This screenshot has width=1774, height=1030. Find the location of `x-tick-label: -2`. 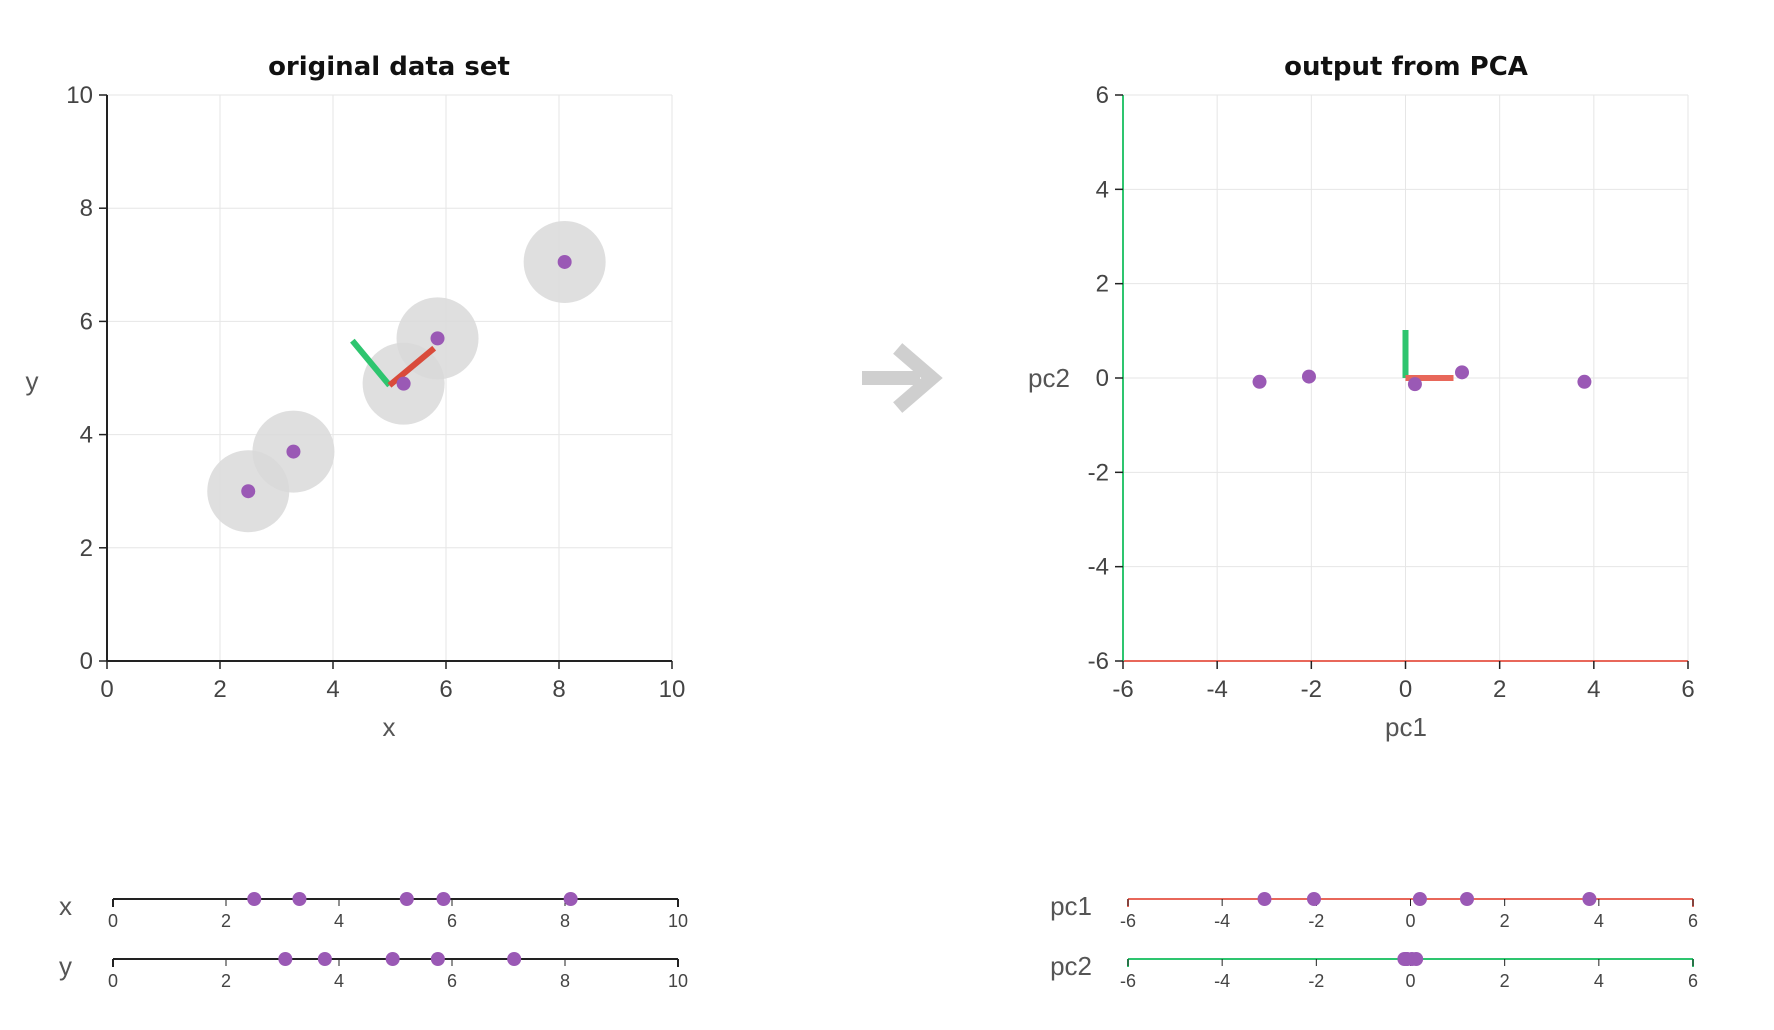

x-tick-label: -2 is located at coordinates (1311, 689).